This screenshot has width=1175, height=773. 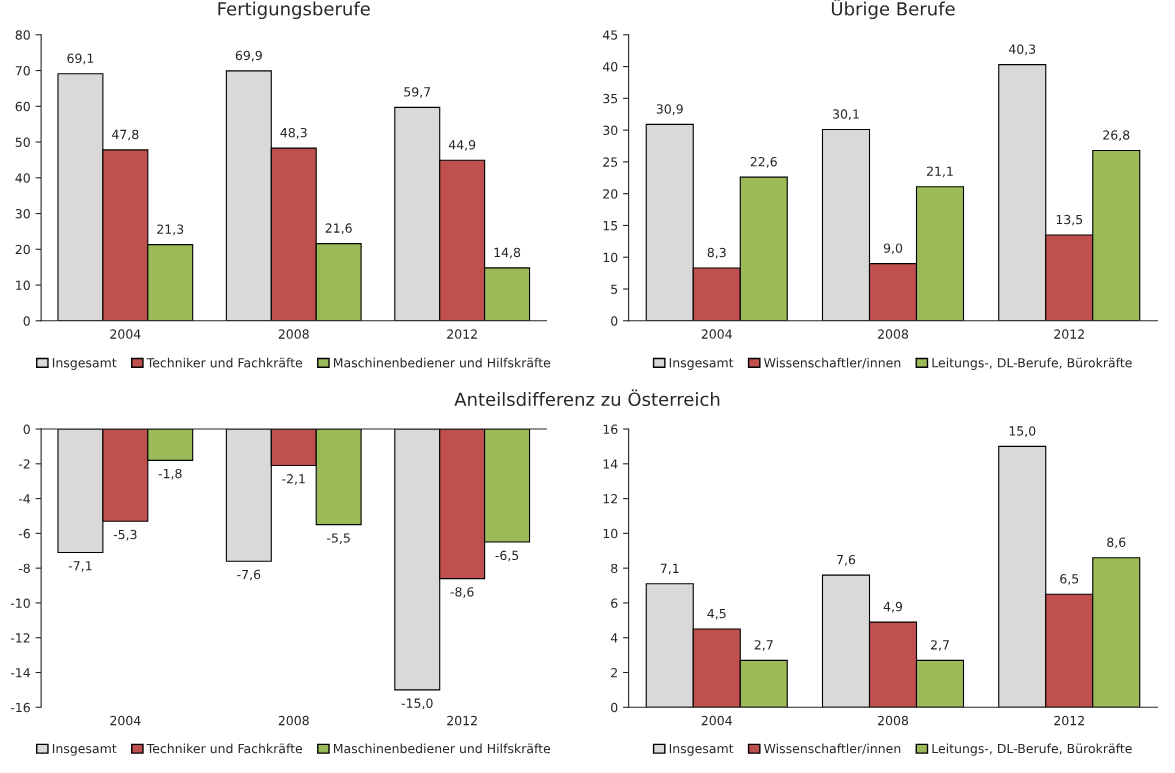 I want to click on y-tick-label: 5, so click(x=614, y=289).